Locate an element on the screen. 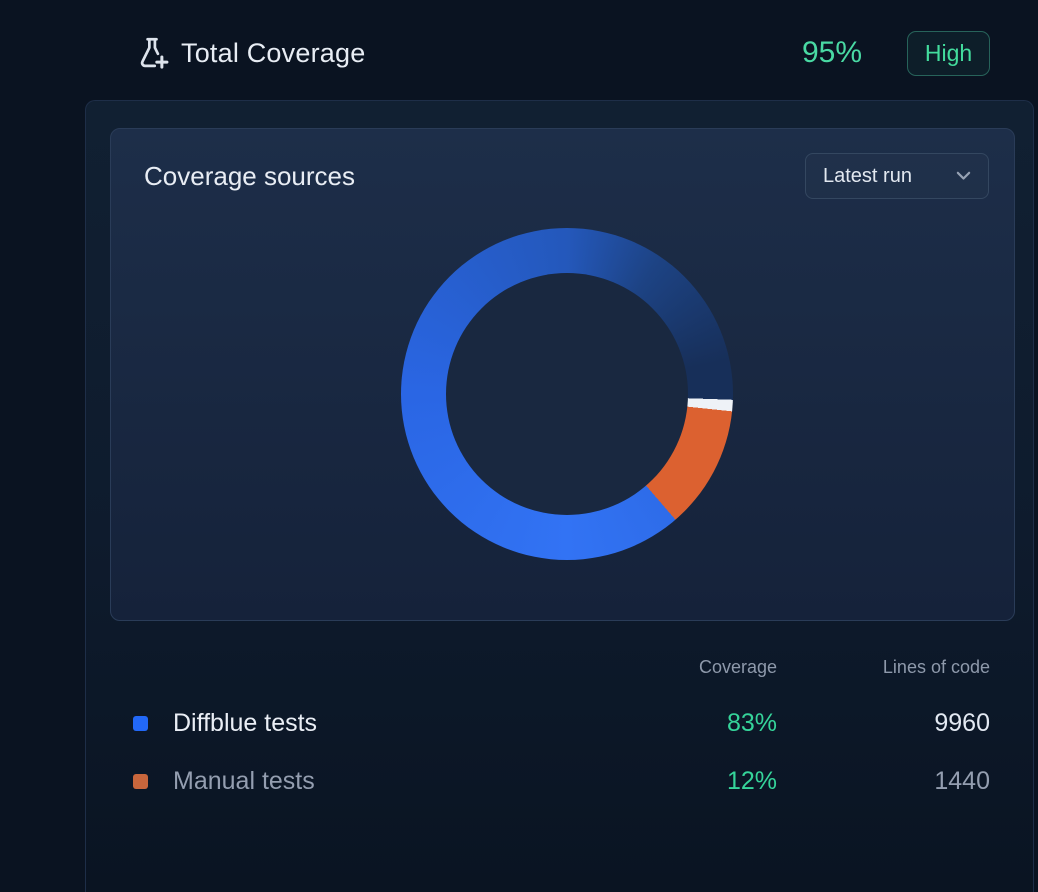 The width and height of the screenshot is (1038, 892). row-lines-of-code-value: 1440 is located at coordinates (962, 780).